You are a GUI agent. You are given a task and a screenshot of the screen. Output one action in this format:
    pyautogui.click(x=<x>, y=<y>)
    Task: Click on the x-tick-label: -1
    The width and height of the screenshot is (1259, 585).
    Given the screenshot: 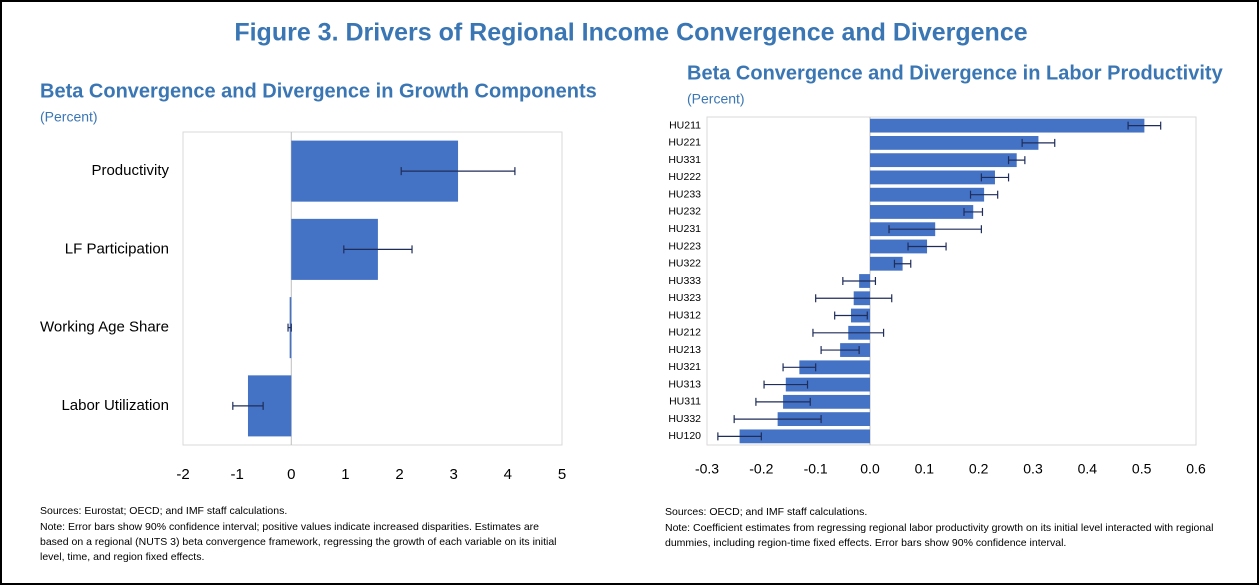 What is the action you would take?
    pyautogui.click(x=236, y=474)
    